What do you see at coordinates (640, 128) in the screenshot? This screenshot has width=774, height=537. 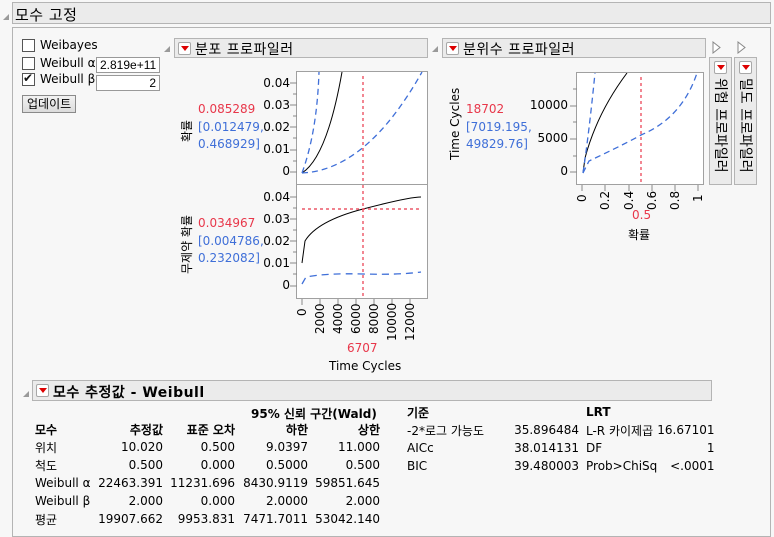 I see `quant-plot` at bounding box center [640, 128].